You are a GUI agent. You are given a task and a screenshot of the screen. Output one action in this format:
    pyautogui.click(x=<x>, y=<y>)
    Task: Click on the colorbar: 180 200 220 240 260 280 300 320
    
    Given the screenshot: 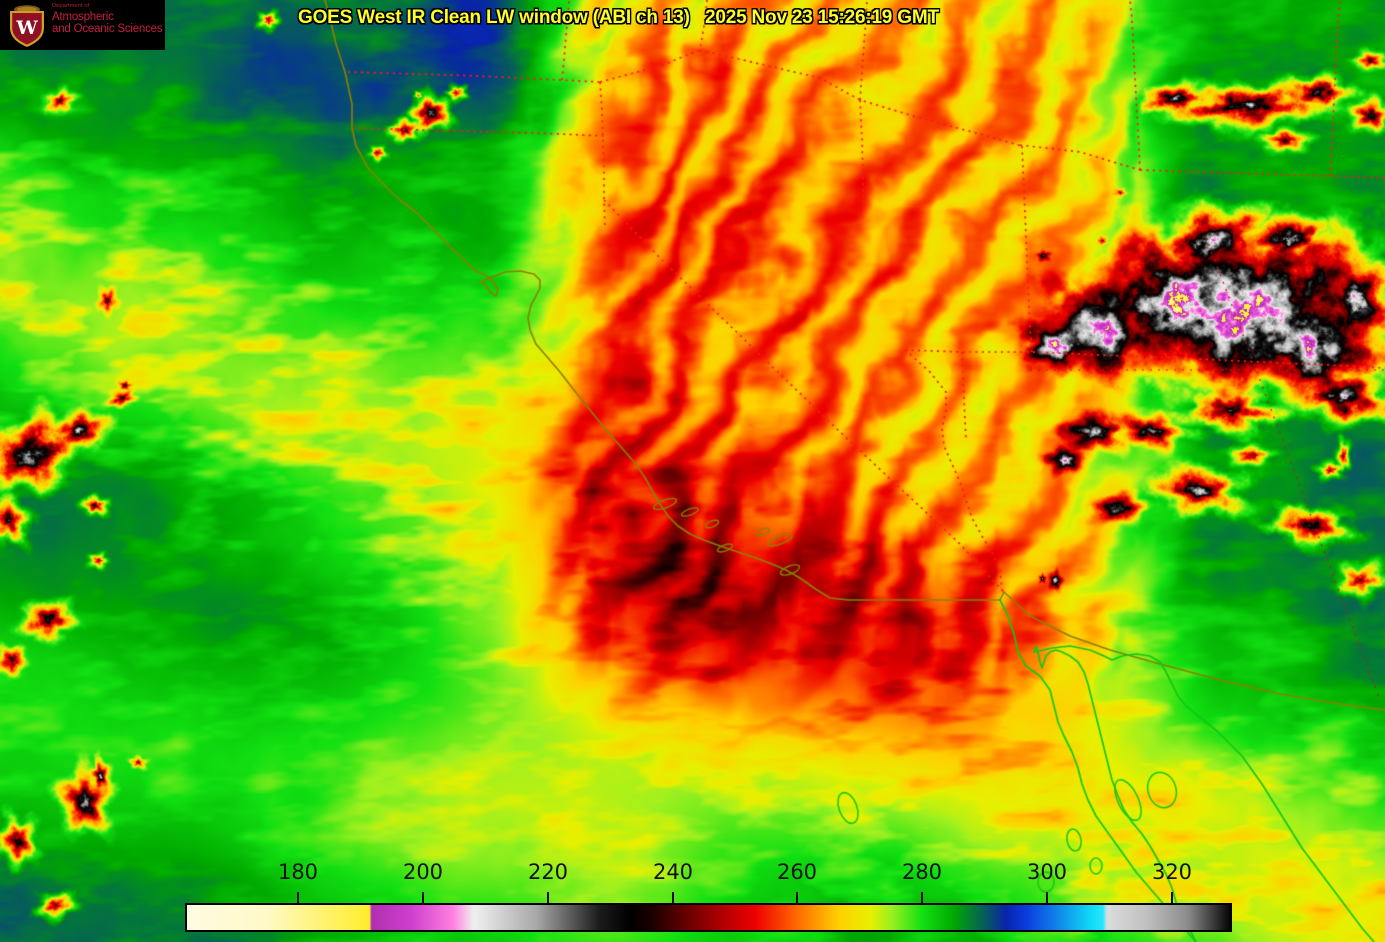 What is the action you would take?
    pyautogui.click(x=692, y=901)
    